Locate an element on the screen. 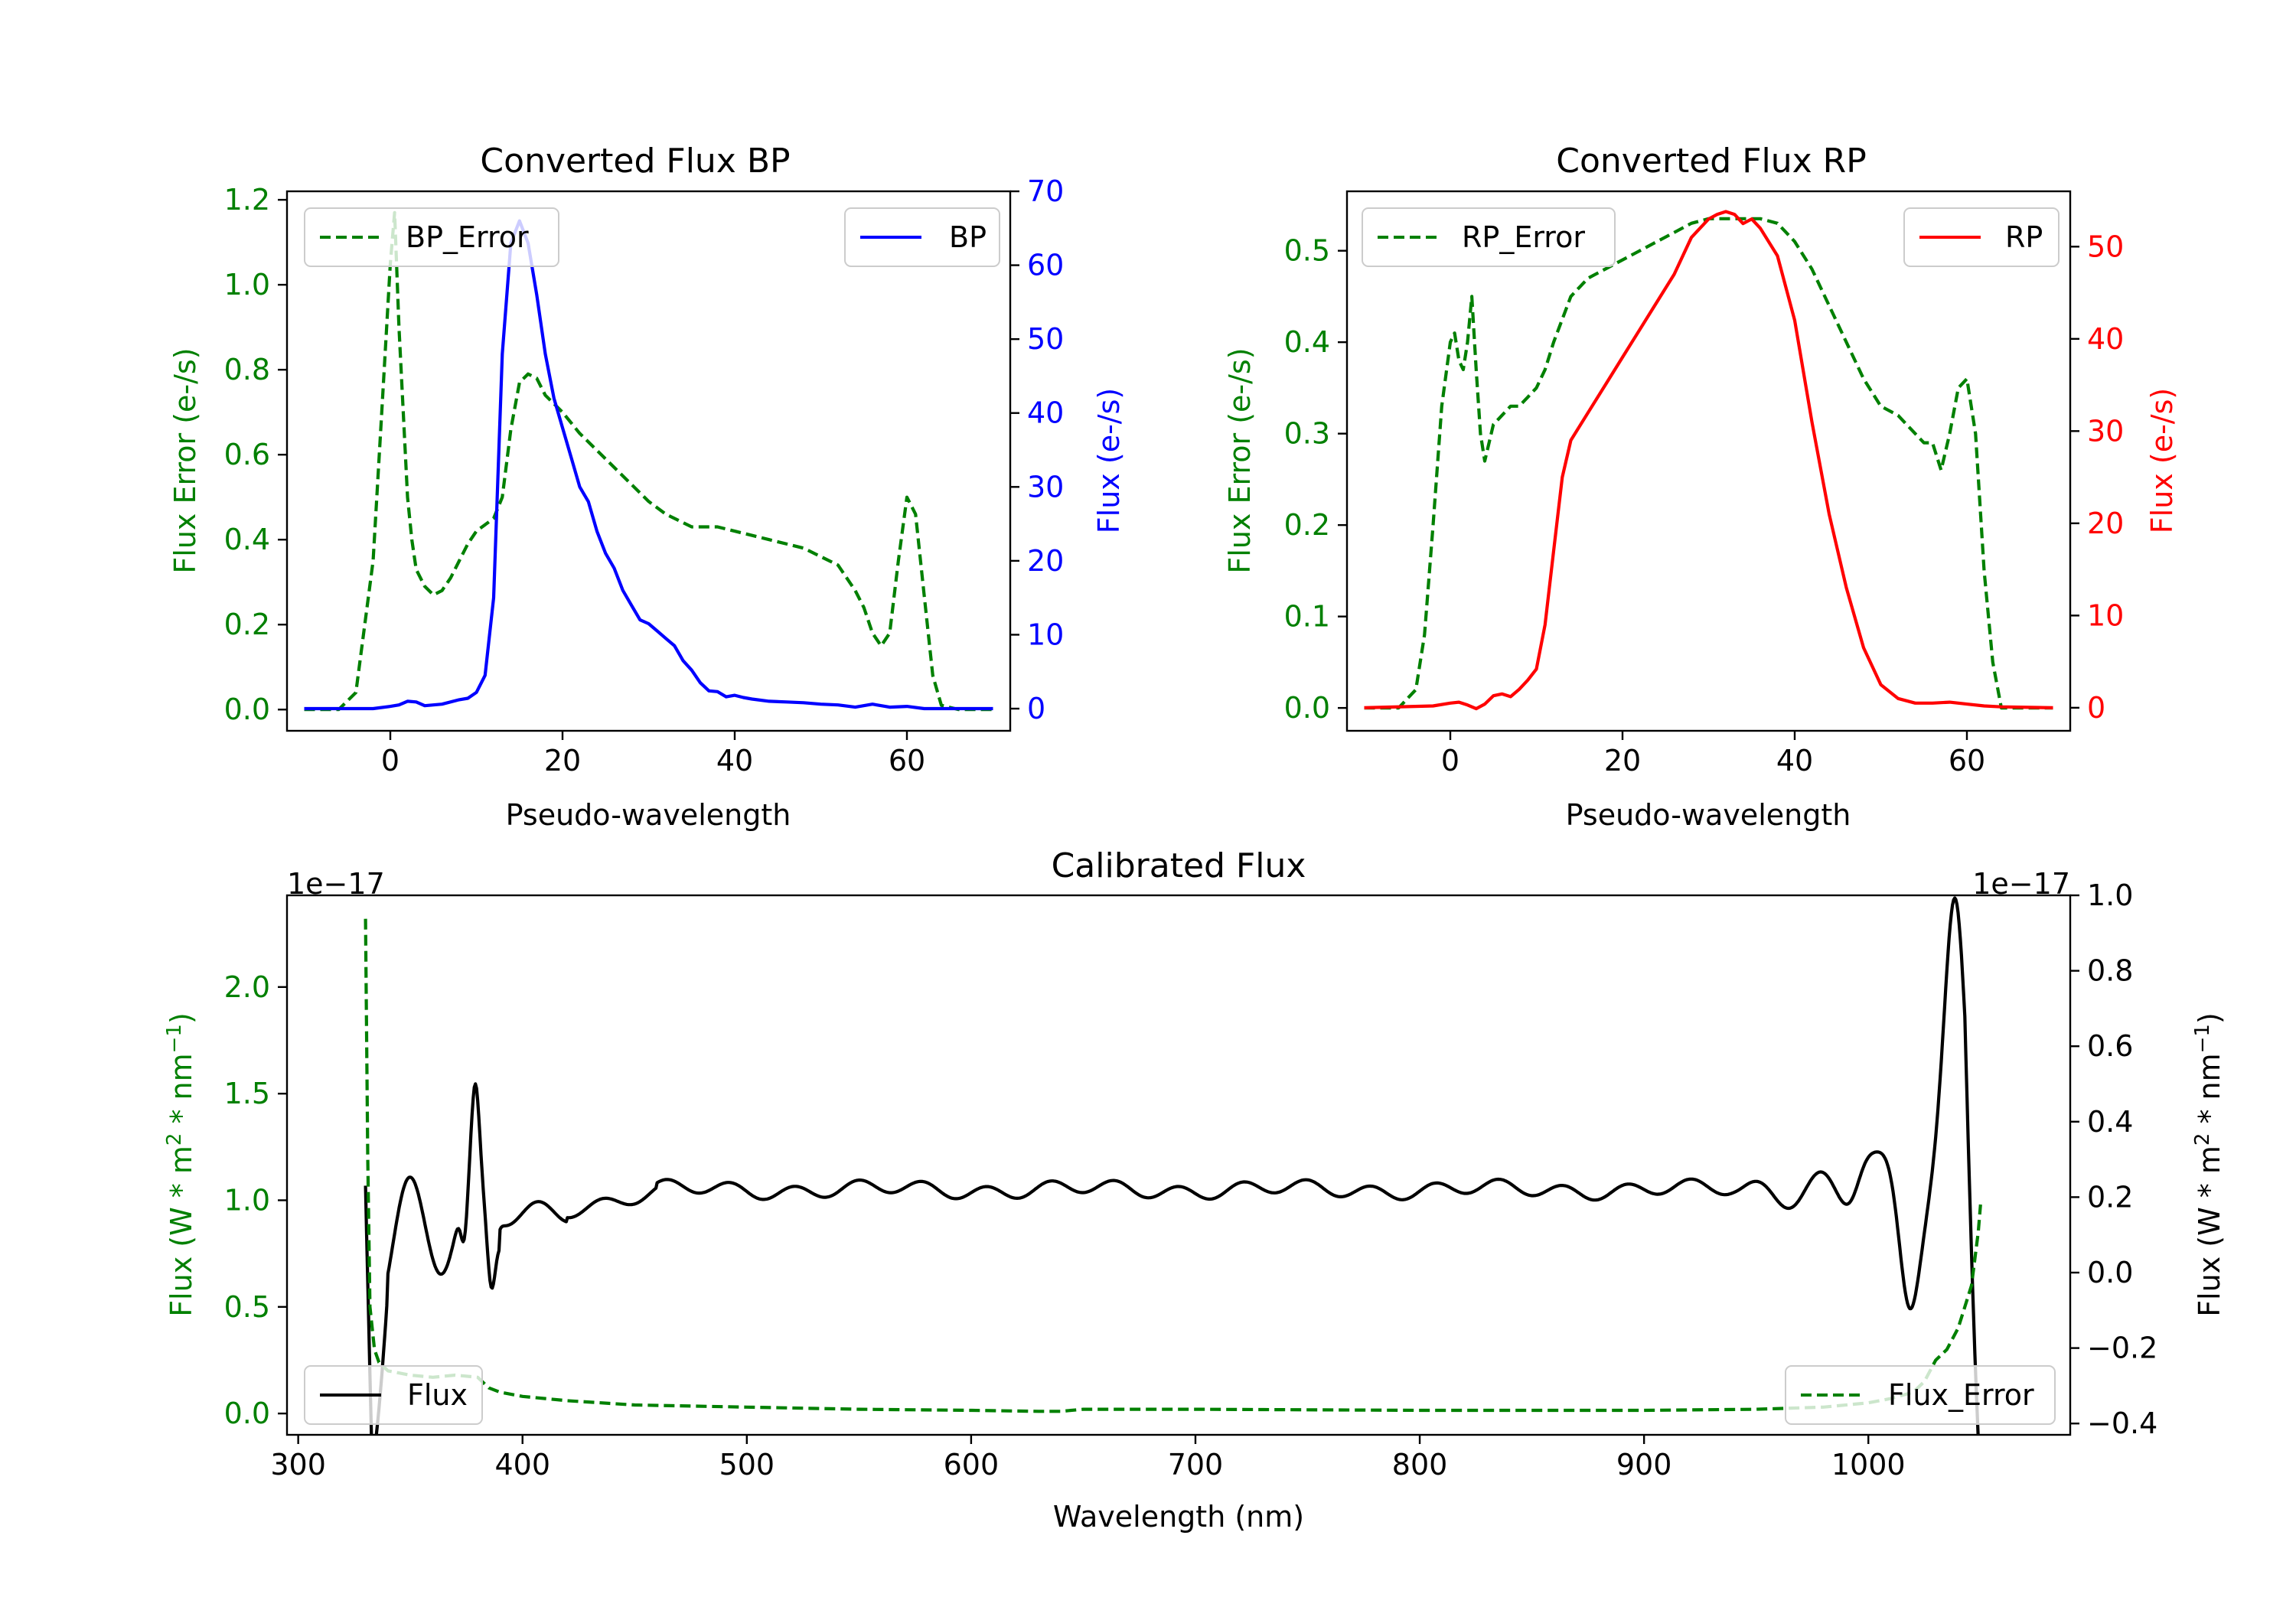  rp-y-tick-label-left: 0.4 is located at coordinates (1307, 342).